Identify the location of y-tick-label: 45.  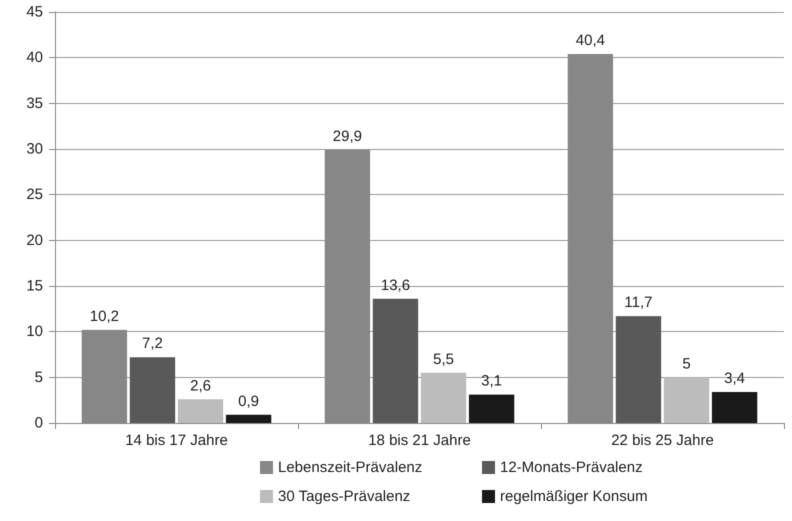
(34, 12).